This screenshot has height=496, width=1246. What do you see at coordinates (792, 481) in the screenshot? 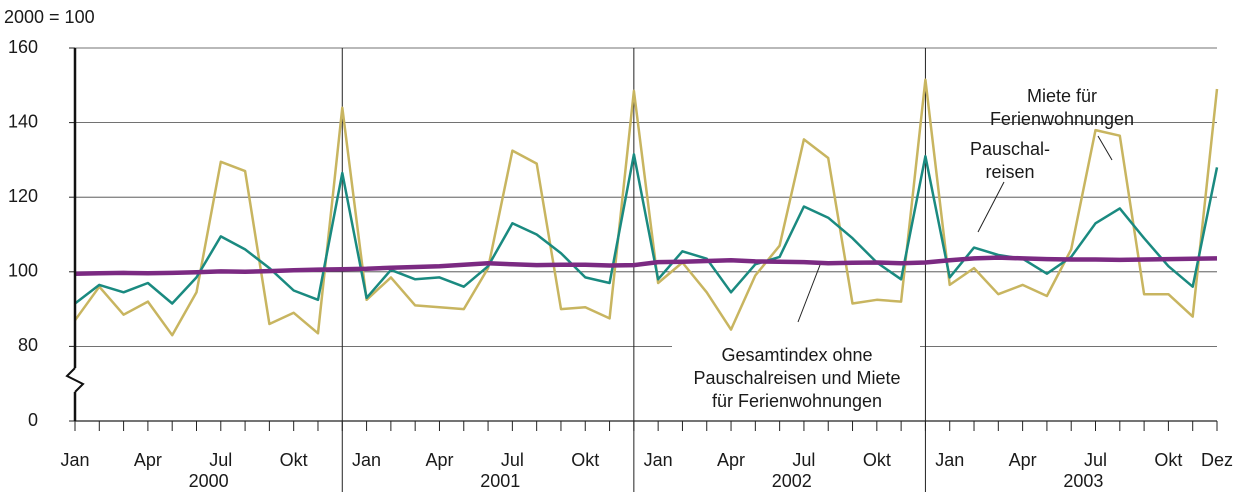
I see `year-label: 2002` at bounding box center [792, 481].